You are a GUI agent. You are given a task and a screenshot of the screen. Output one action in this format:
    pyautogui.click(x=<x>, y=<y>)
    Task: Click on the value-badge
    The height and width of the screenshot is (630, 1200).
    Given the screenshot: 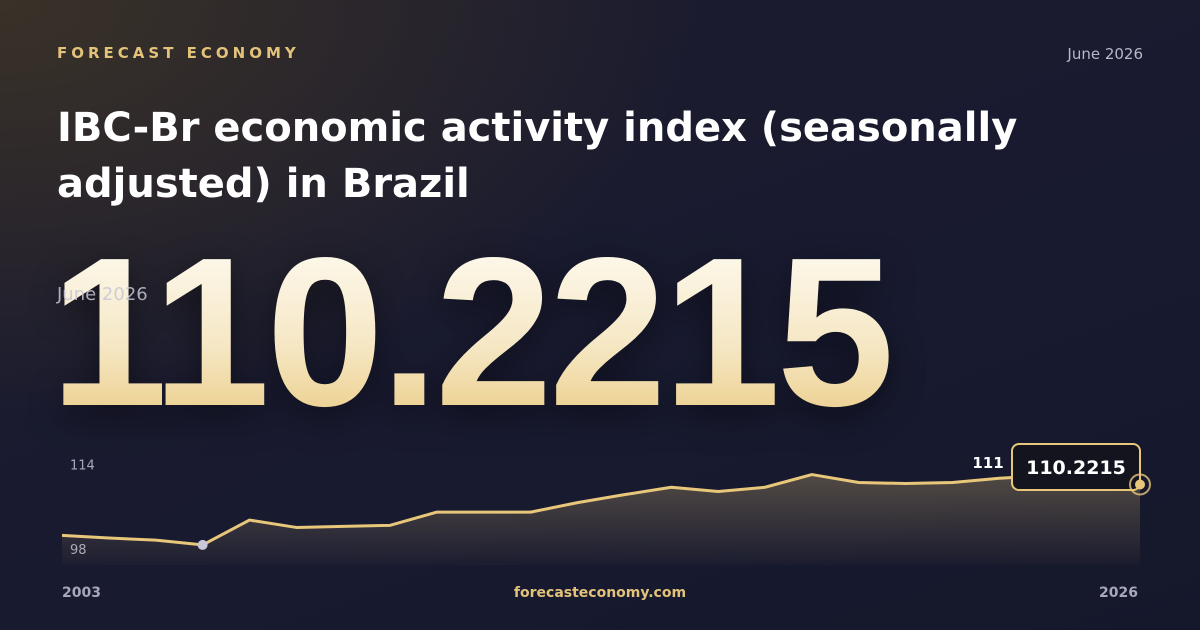 What is the action you would take?
    pyautogui.click(x=1076, y=467)
    